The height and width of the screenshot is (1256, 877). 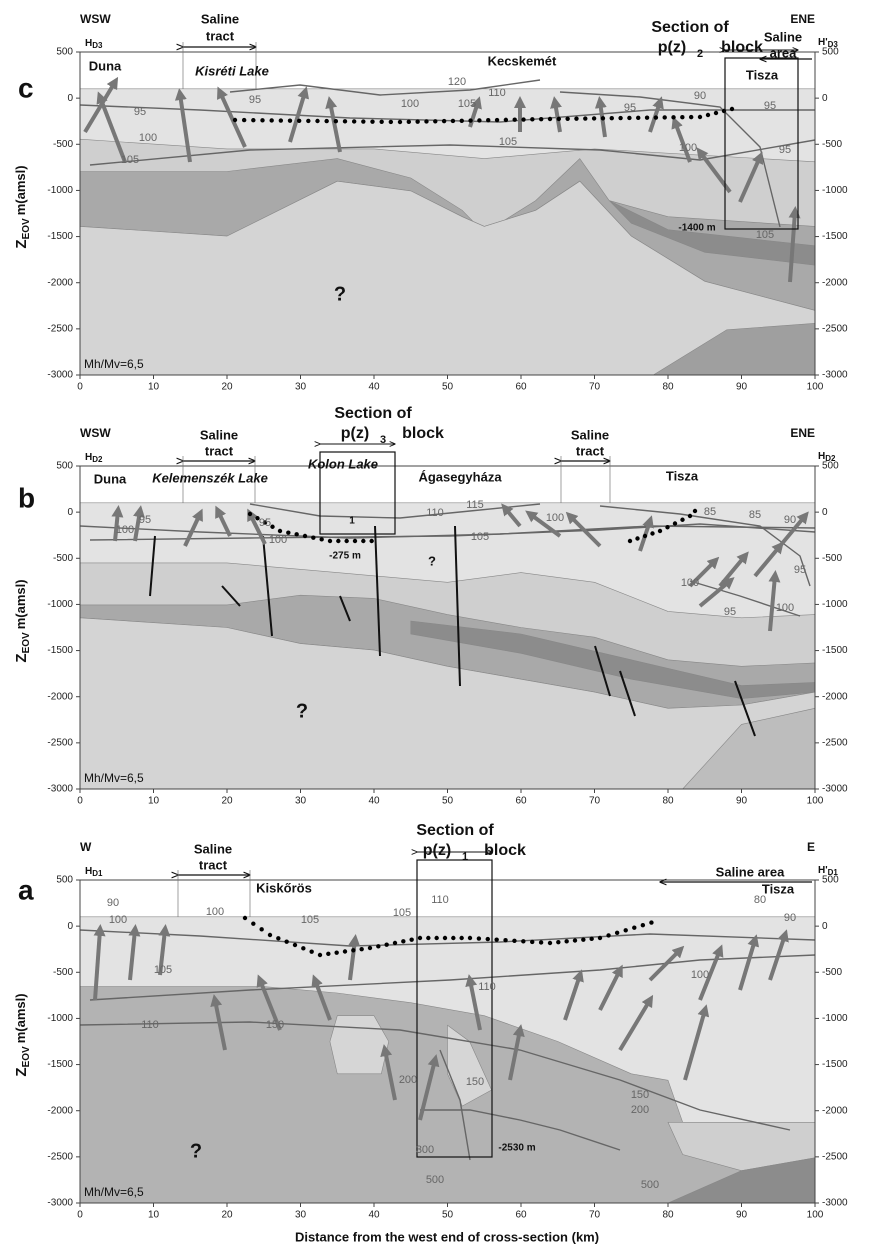 What do you see at coordinates (110, 478) in the screenshot?
I see `annotation: Duna` at bounding box center [110, 478].